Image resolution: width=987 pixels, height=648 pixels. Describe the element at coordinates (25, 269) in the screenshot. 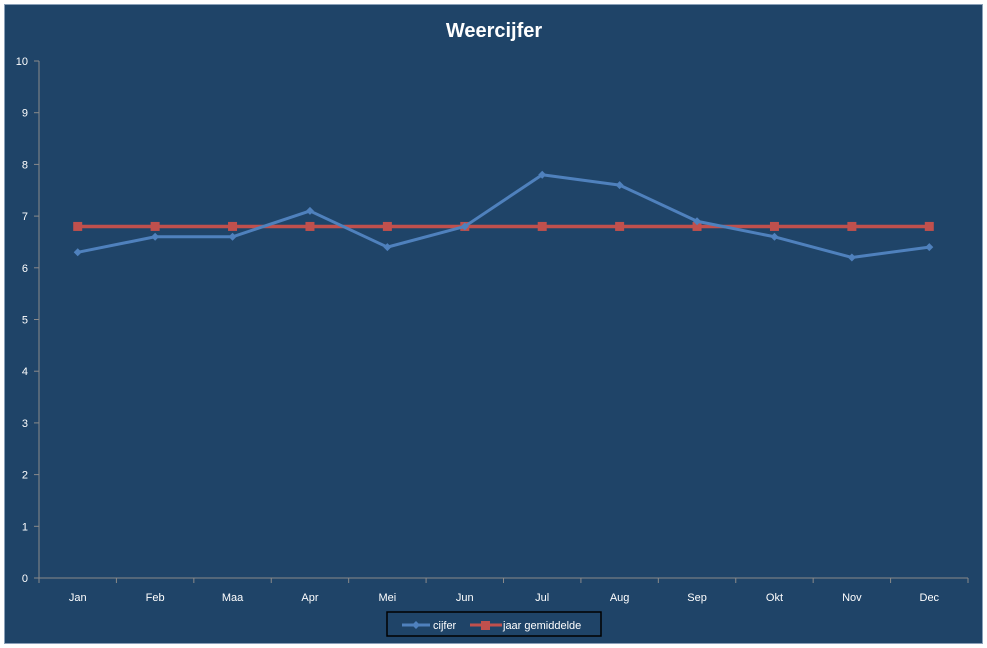

I see `y-tick-label: 6` at that location.